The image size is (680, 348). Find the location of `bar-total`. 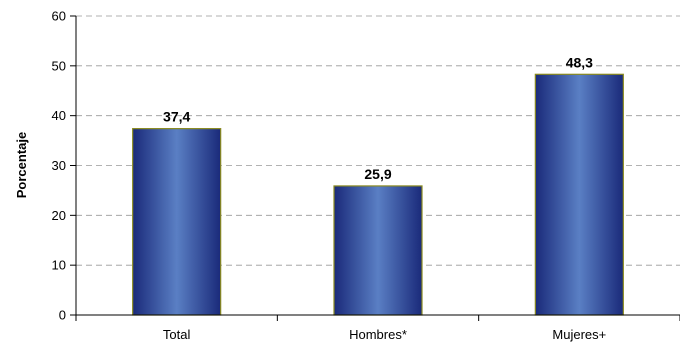

bar-total is located at coordinates (177, 222).